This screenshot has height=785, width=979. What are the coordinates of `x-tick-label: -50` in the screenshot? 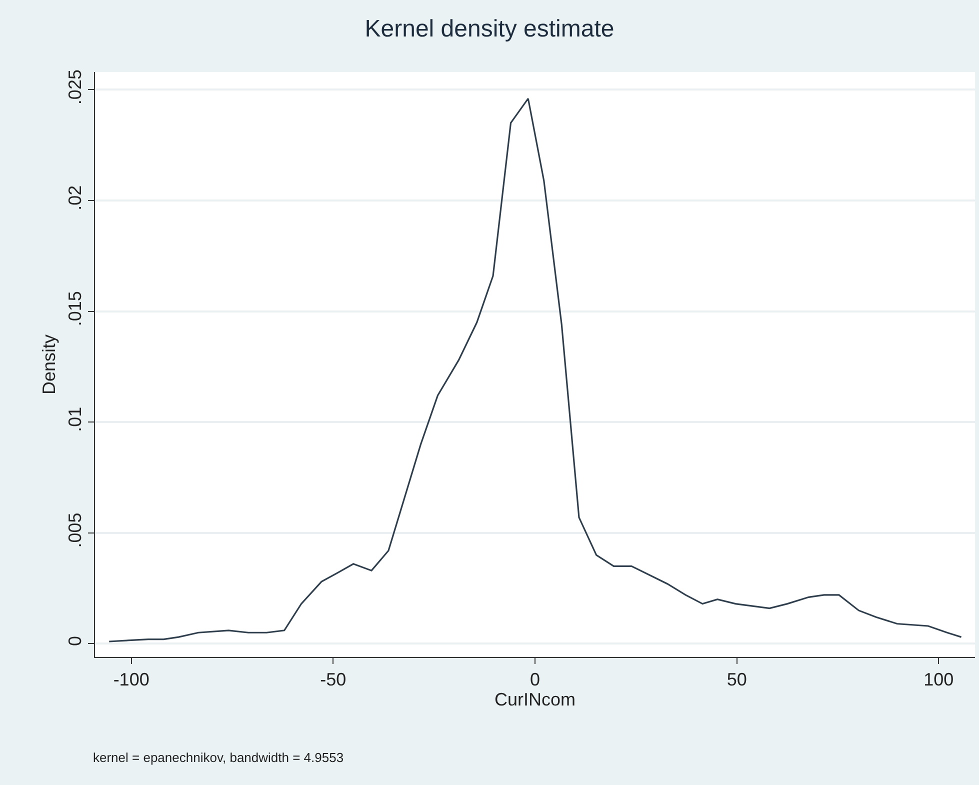 It's located at (333, 680).